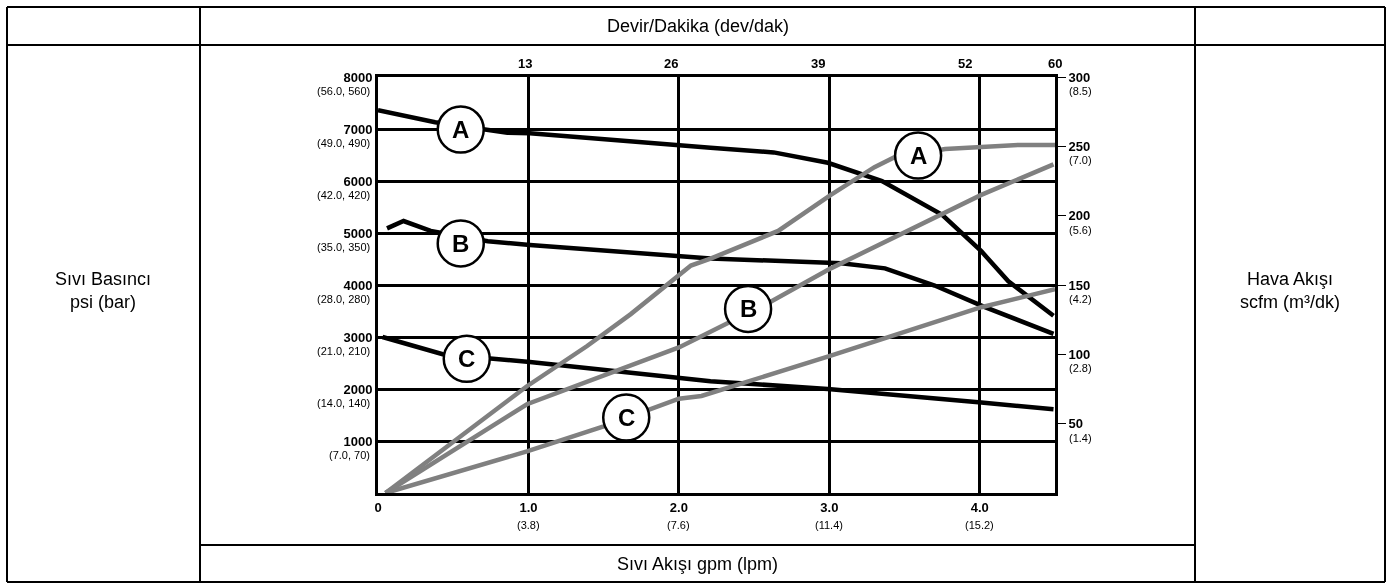  Describe the element at coordinates (103, 291) in the screenshot. I see `text: Sıvı Basıncı psi (bar)` at that location.